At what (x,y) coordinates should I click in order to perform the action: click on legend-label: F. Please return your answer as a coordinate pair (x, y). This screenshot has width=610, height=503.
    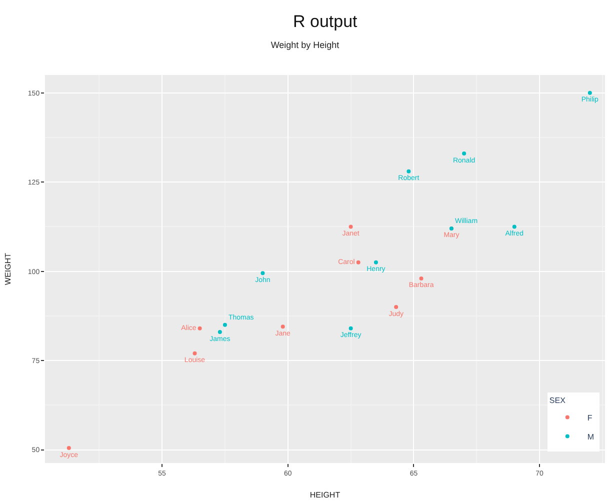
    Looking at the image, I should click on (589, 417).